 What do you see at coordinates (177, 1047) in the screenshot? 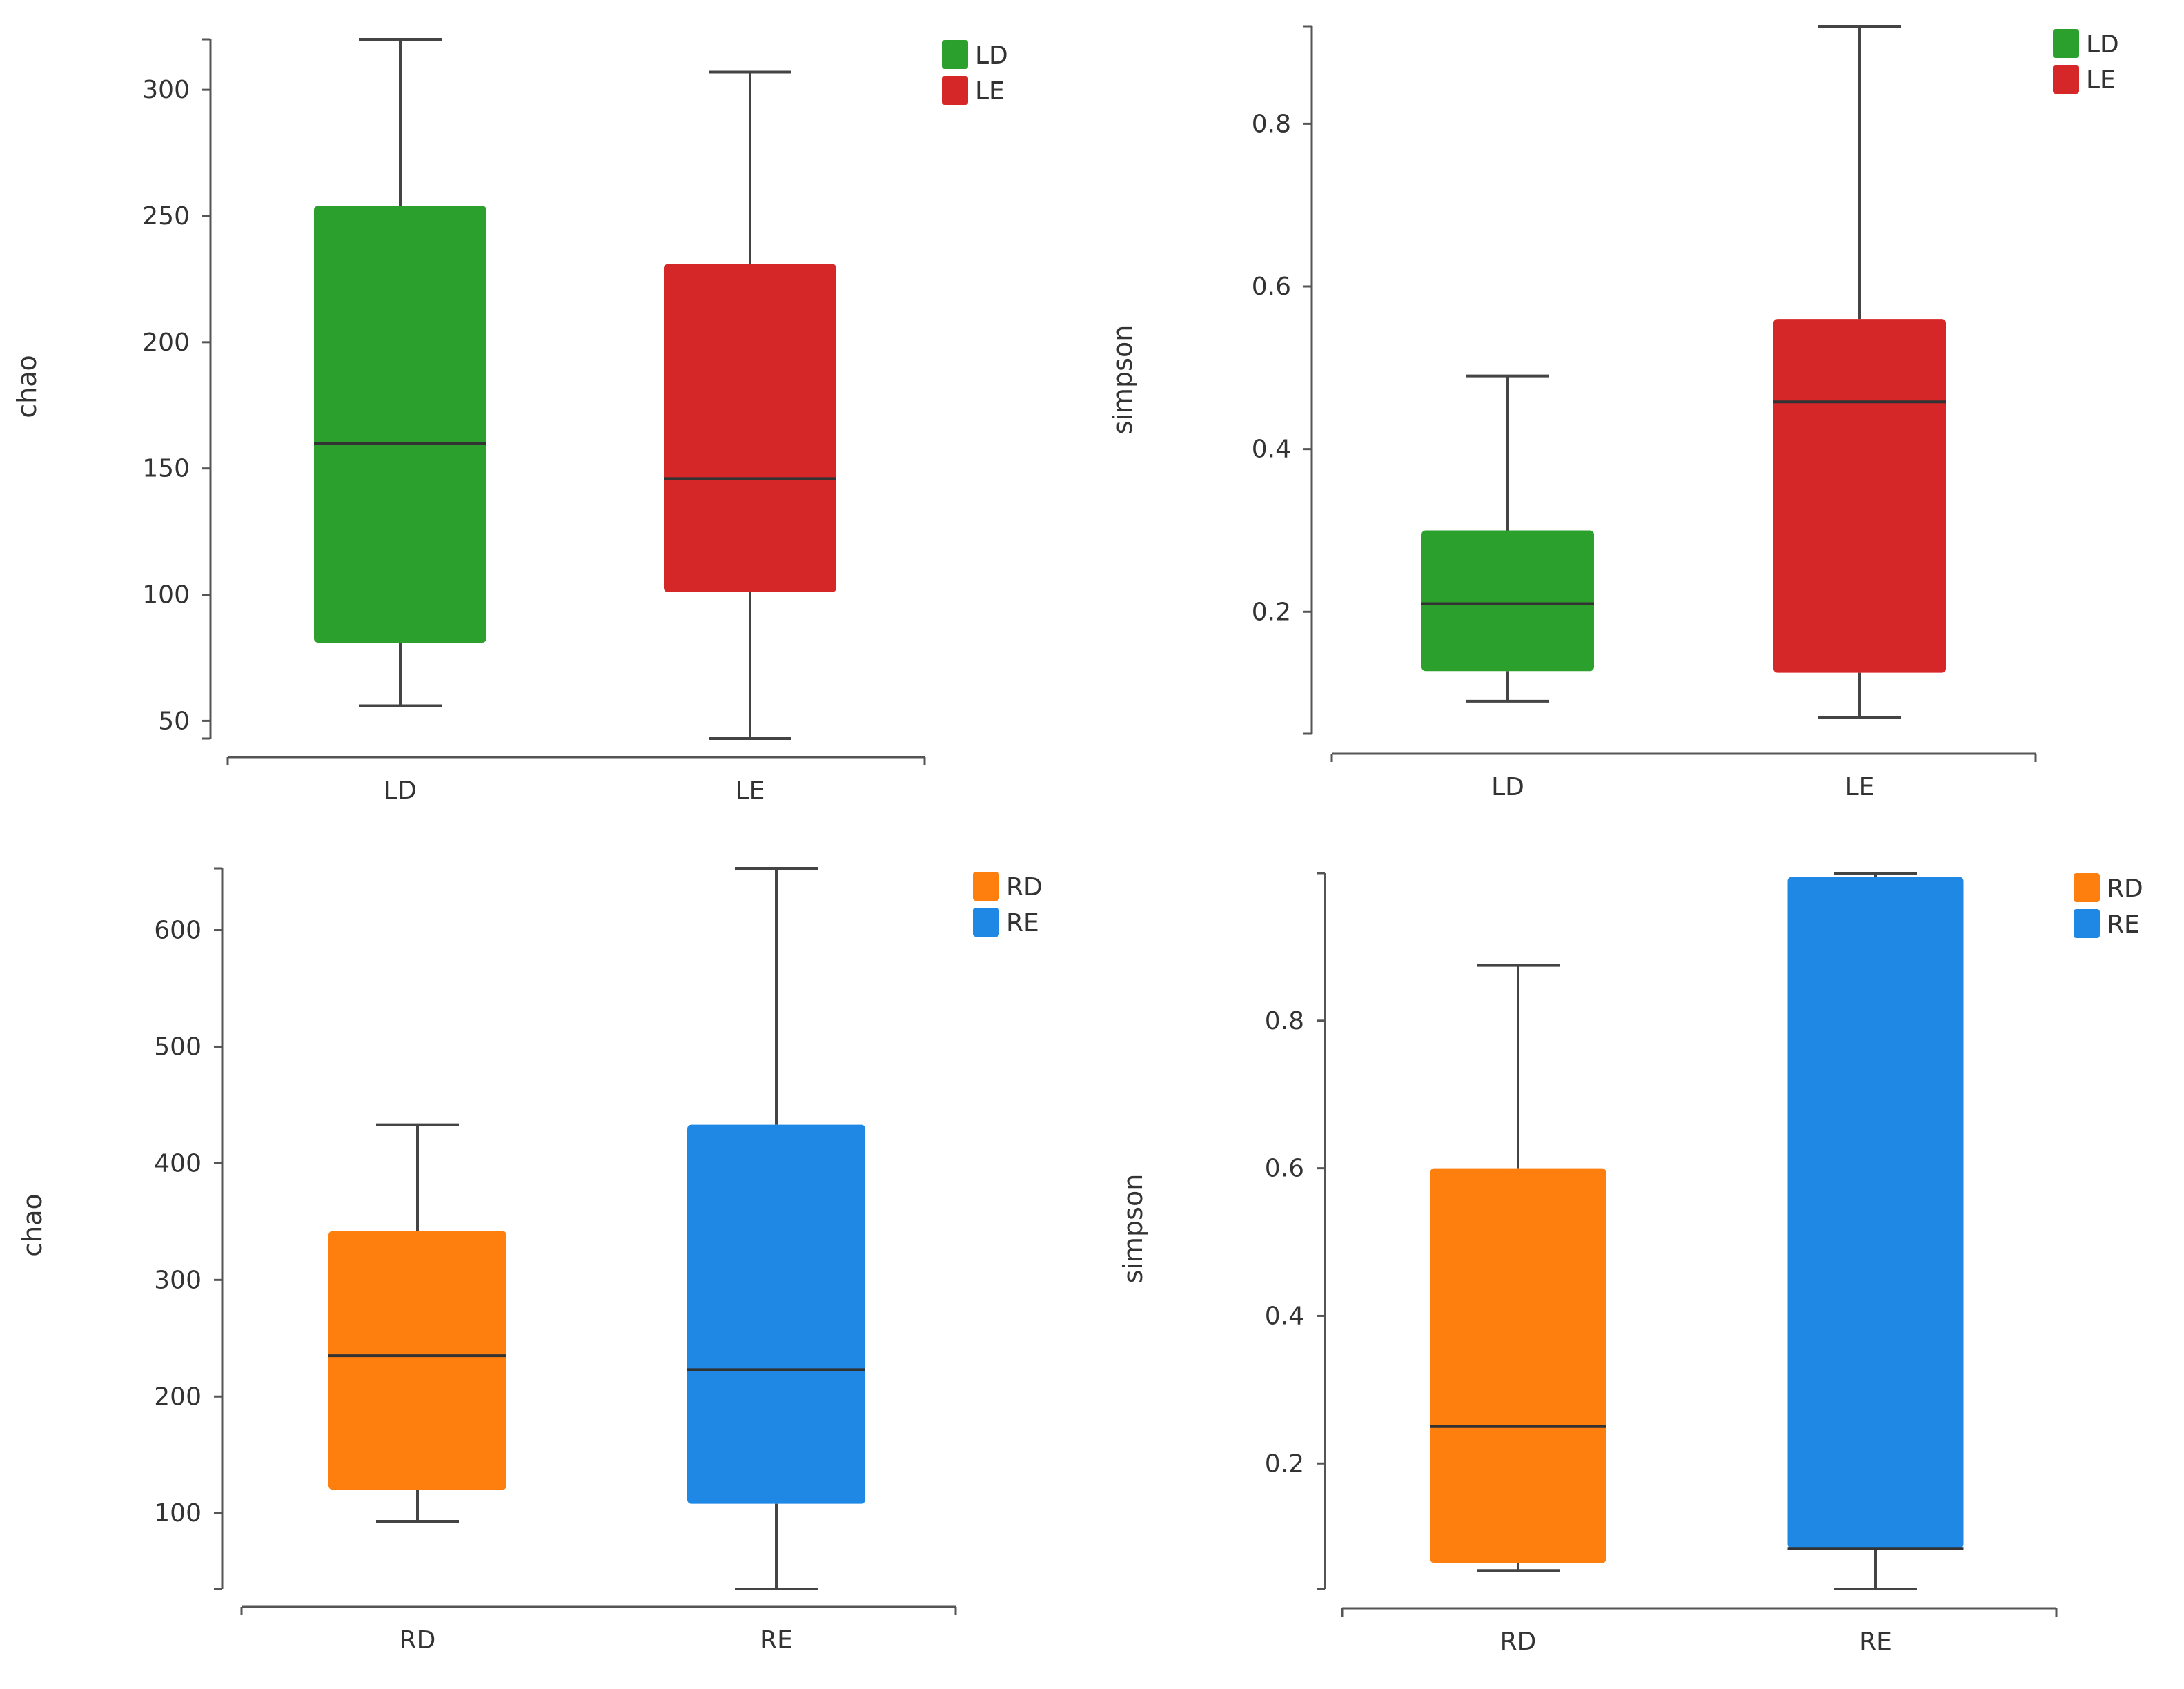
I see `y-tick-label: 500` at bounding box center [177, 1047].